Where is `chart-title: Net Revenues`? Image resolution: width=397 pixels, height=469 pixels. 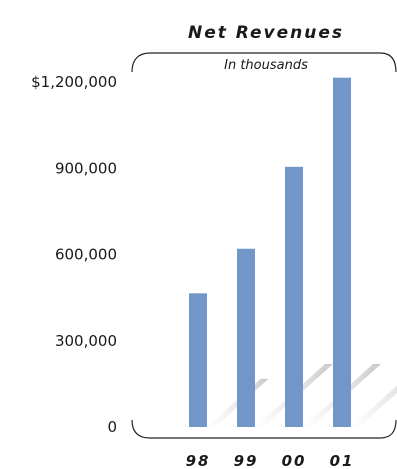
chart-title: Net Revenues is located at coordinates (266, 33).